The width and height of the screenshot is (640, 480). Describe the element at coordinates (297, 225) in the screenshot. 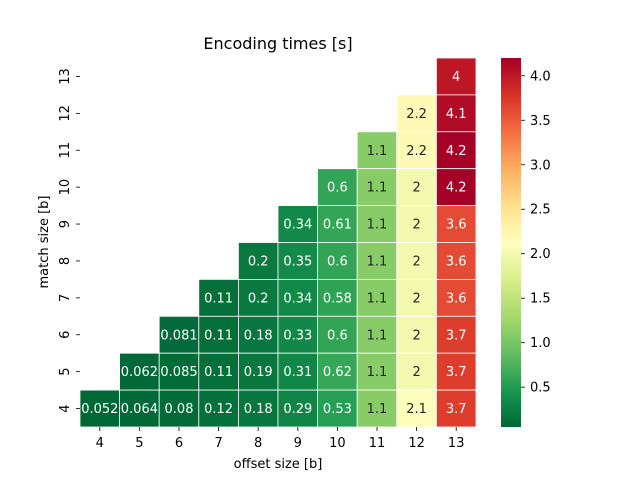

I see `cell-value-label: 0.34` at that location.